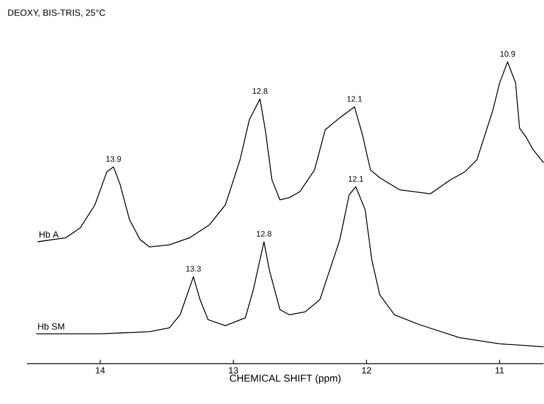  I want to click on x-tick-label: 13, so click(233, 370).